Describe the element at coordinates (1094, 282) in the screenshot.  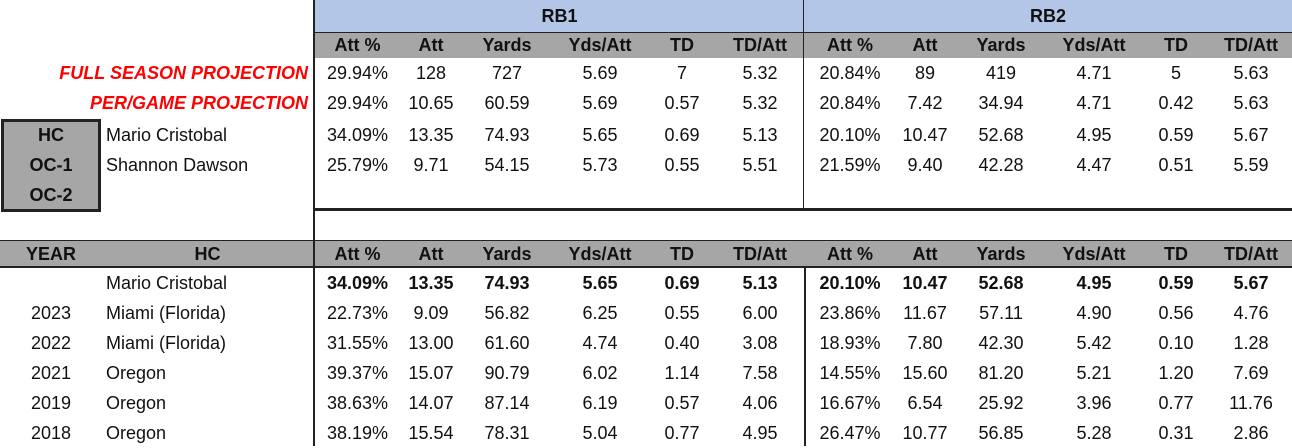
I see `summary-rb2-yds-per-att: 4.95` at that location.